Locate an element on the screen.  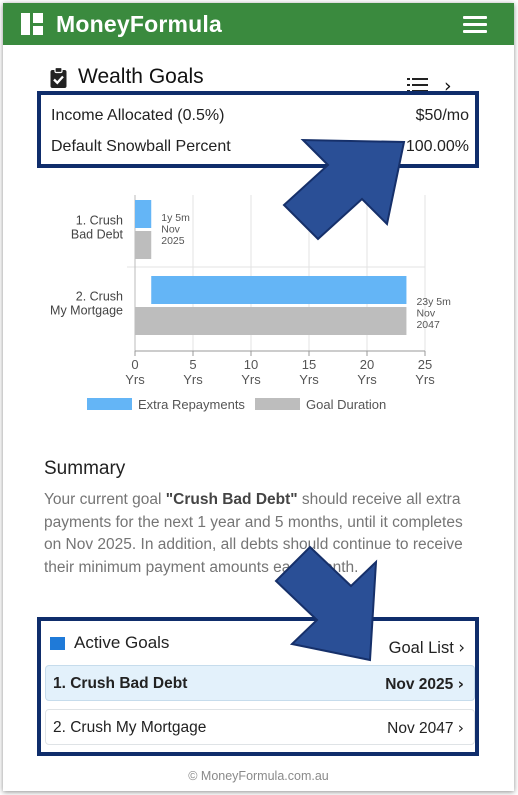
active-goals-square-icon is located at coordinates (57, 643).